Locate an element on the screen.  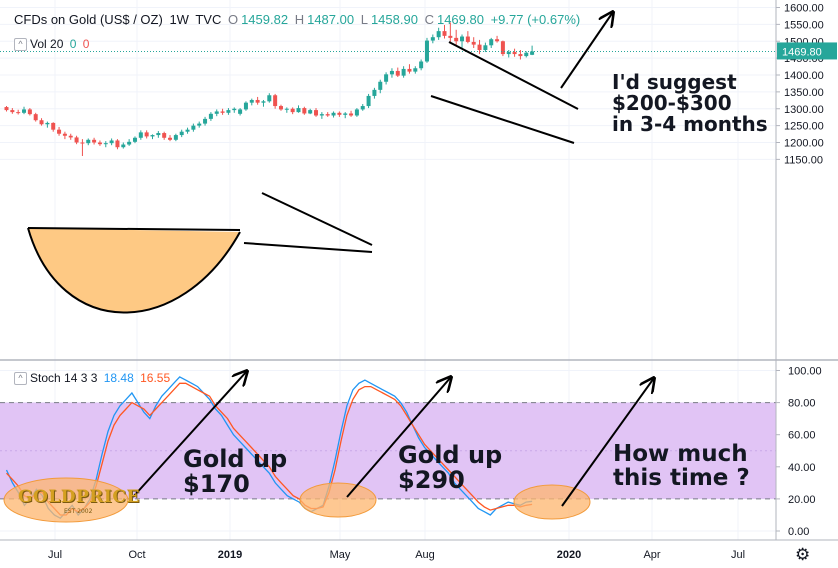
low-label: L is located at coordinates (364, 19).